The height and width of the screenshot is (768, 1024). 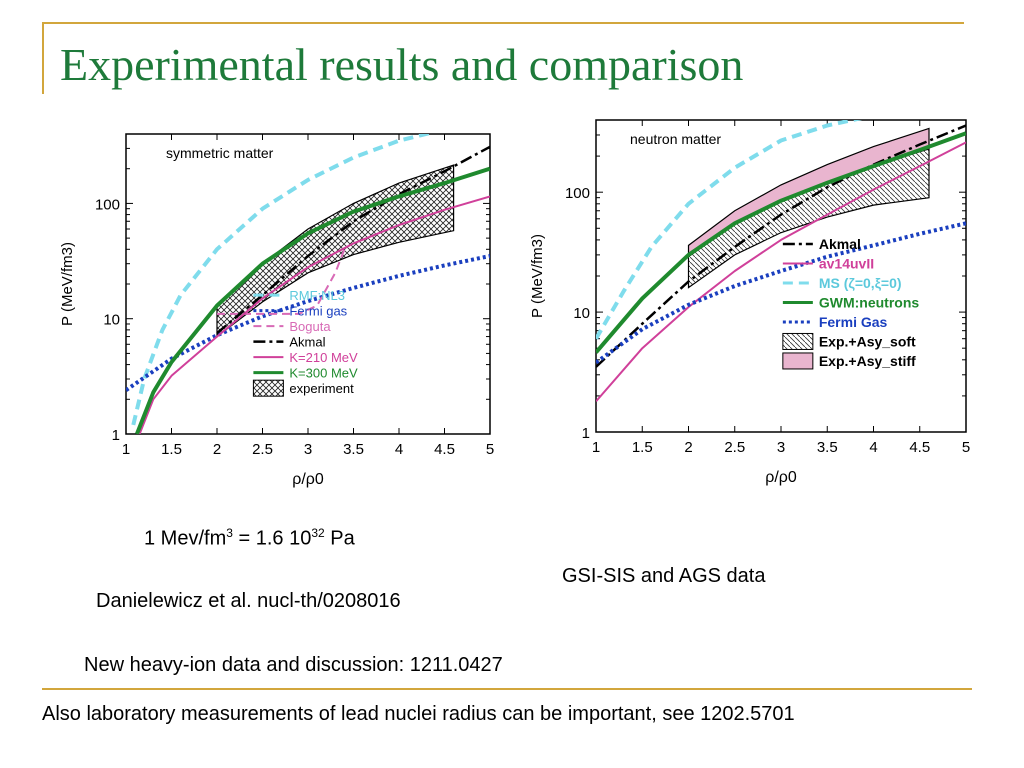 I want to click on unit-conversion-caption: 1 Mev/fm3 = 1.6 1032 Pa, so click(x=249, y=538).